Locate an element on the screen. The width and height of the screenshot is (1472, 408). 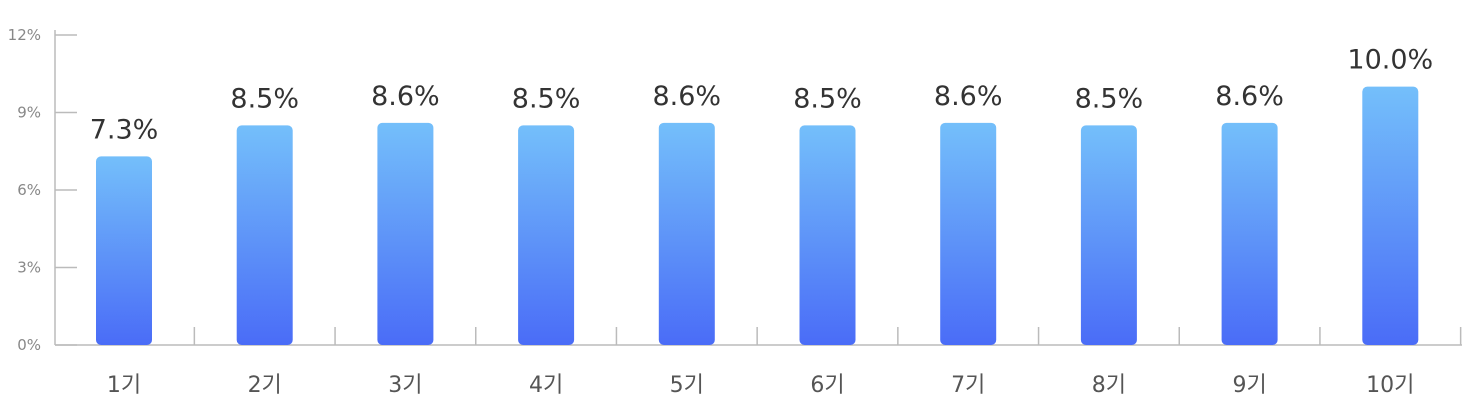
x-category-label: 6기 is located at coordinates (827, 385).